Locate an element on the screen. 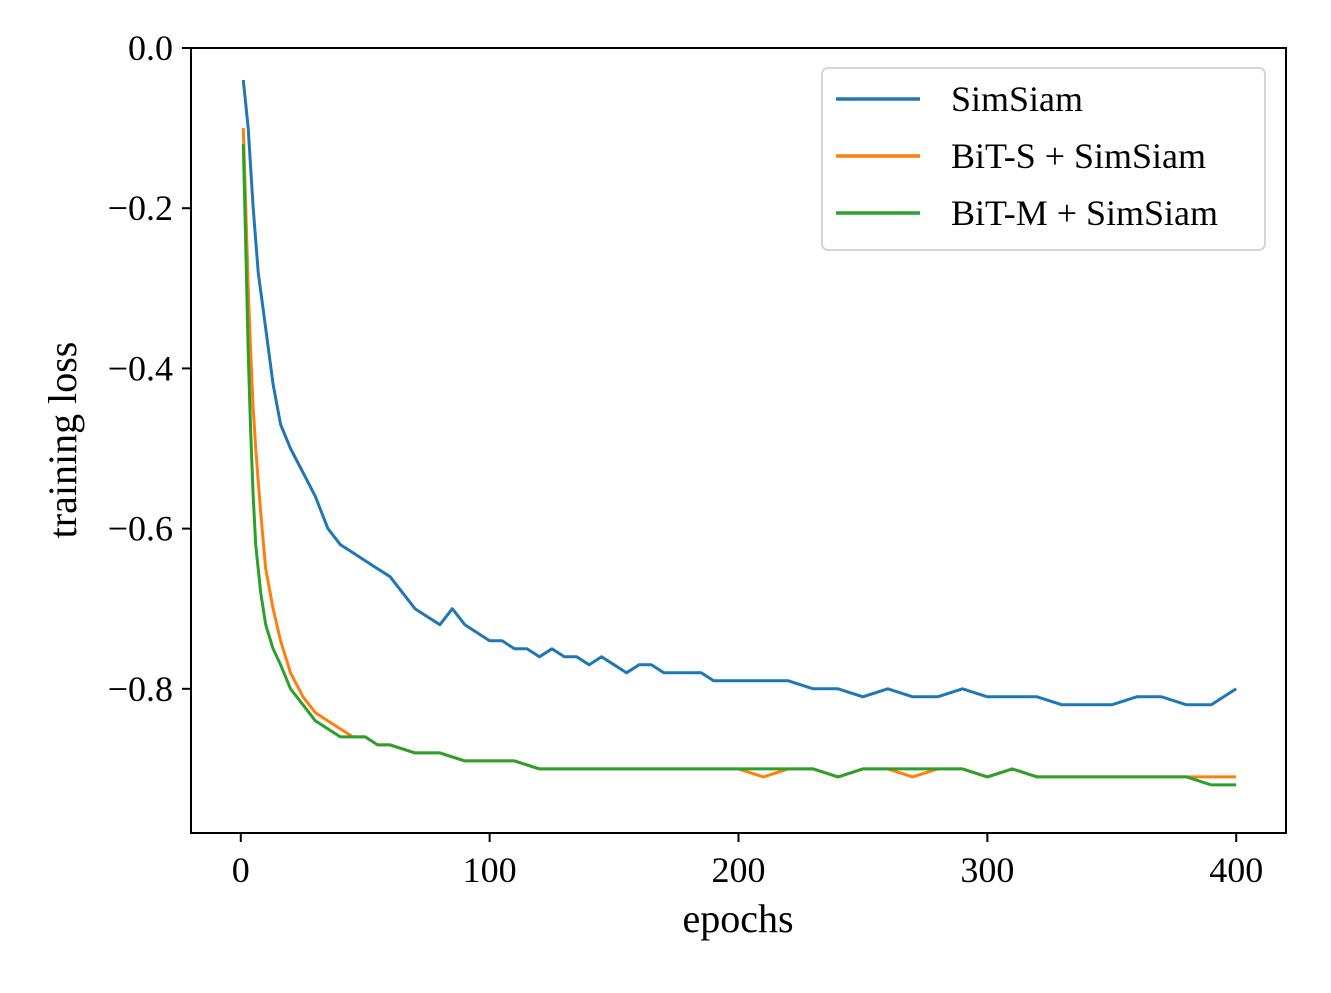 This screenshot has height=993, width=1331. legend-label: BiT-M + SimSiam is located at coordinates (1084, 213).